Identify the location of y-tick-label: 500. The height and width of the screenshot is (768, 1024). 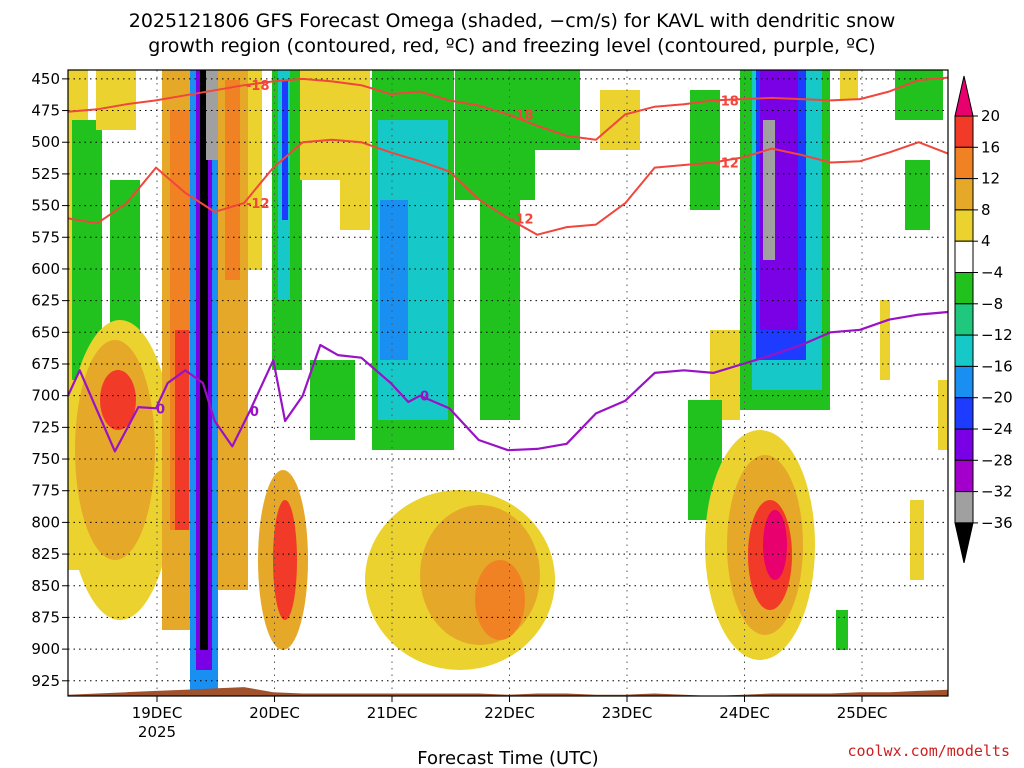
(45, 142).